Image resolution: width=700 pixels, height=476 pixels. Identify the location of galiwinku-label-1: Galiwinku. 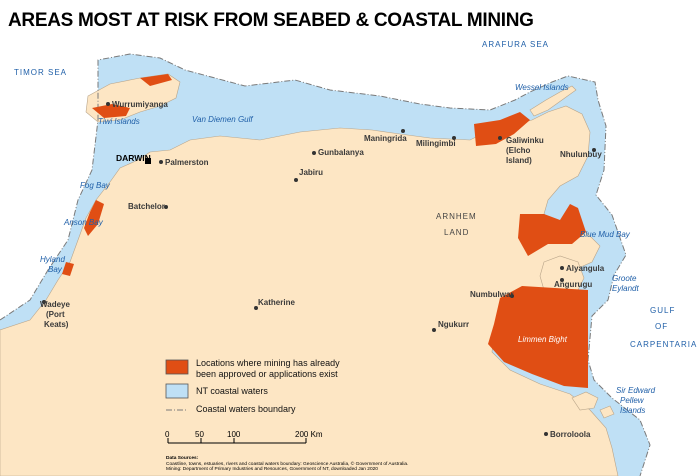
(525, 140).